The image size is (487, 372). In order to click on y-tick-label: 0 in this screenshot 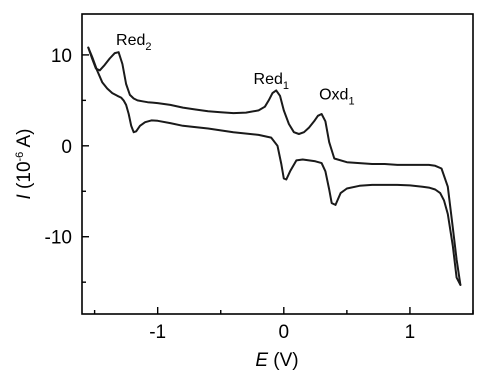, I will do `click(66, 147)`.